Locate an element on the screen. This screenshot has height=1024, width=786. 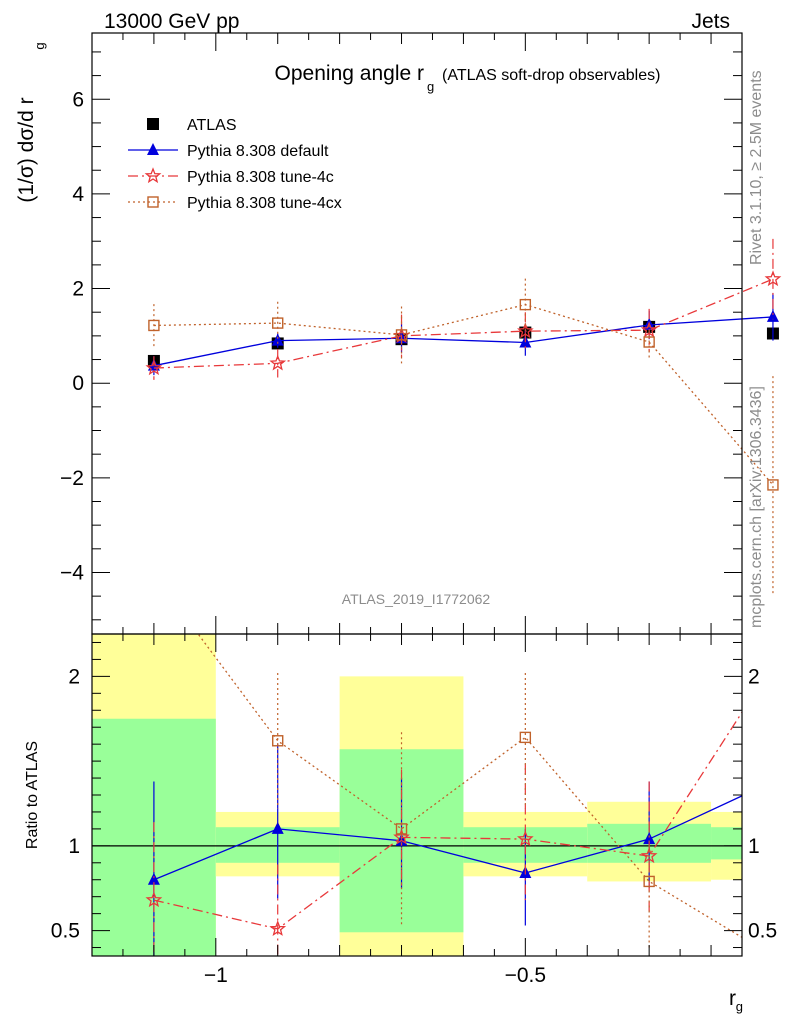
chart-title-sub: g is located at coordinates (430, 86).